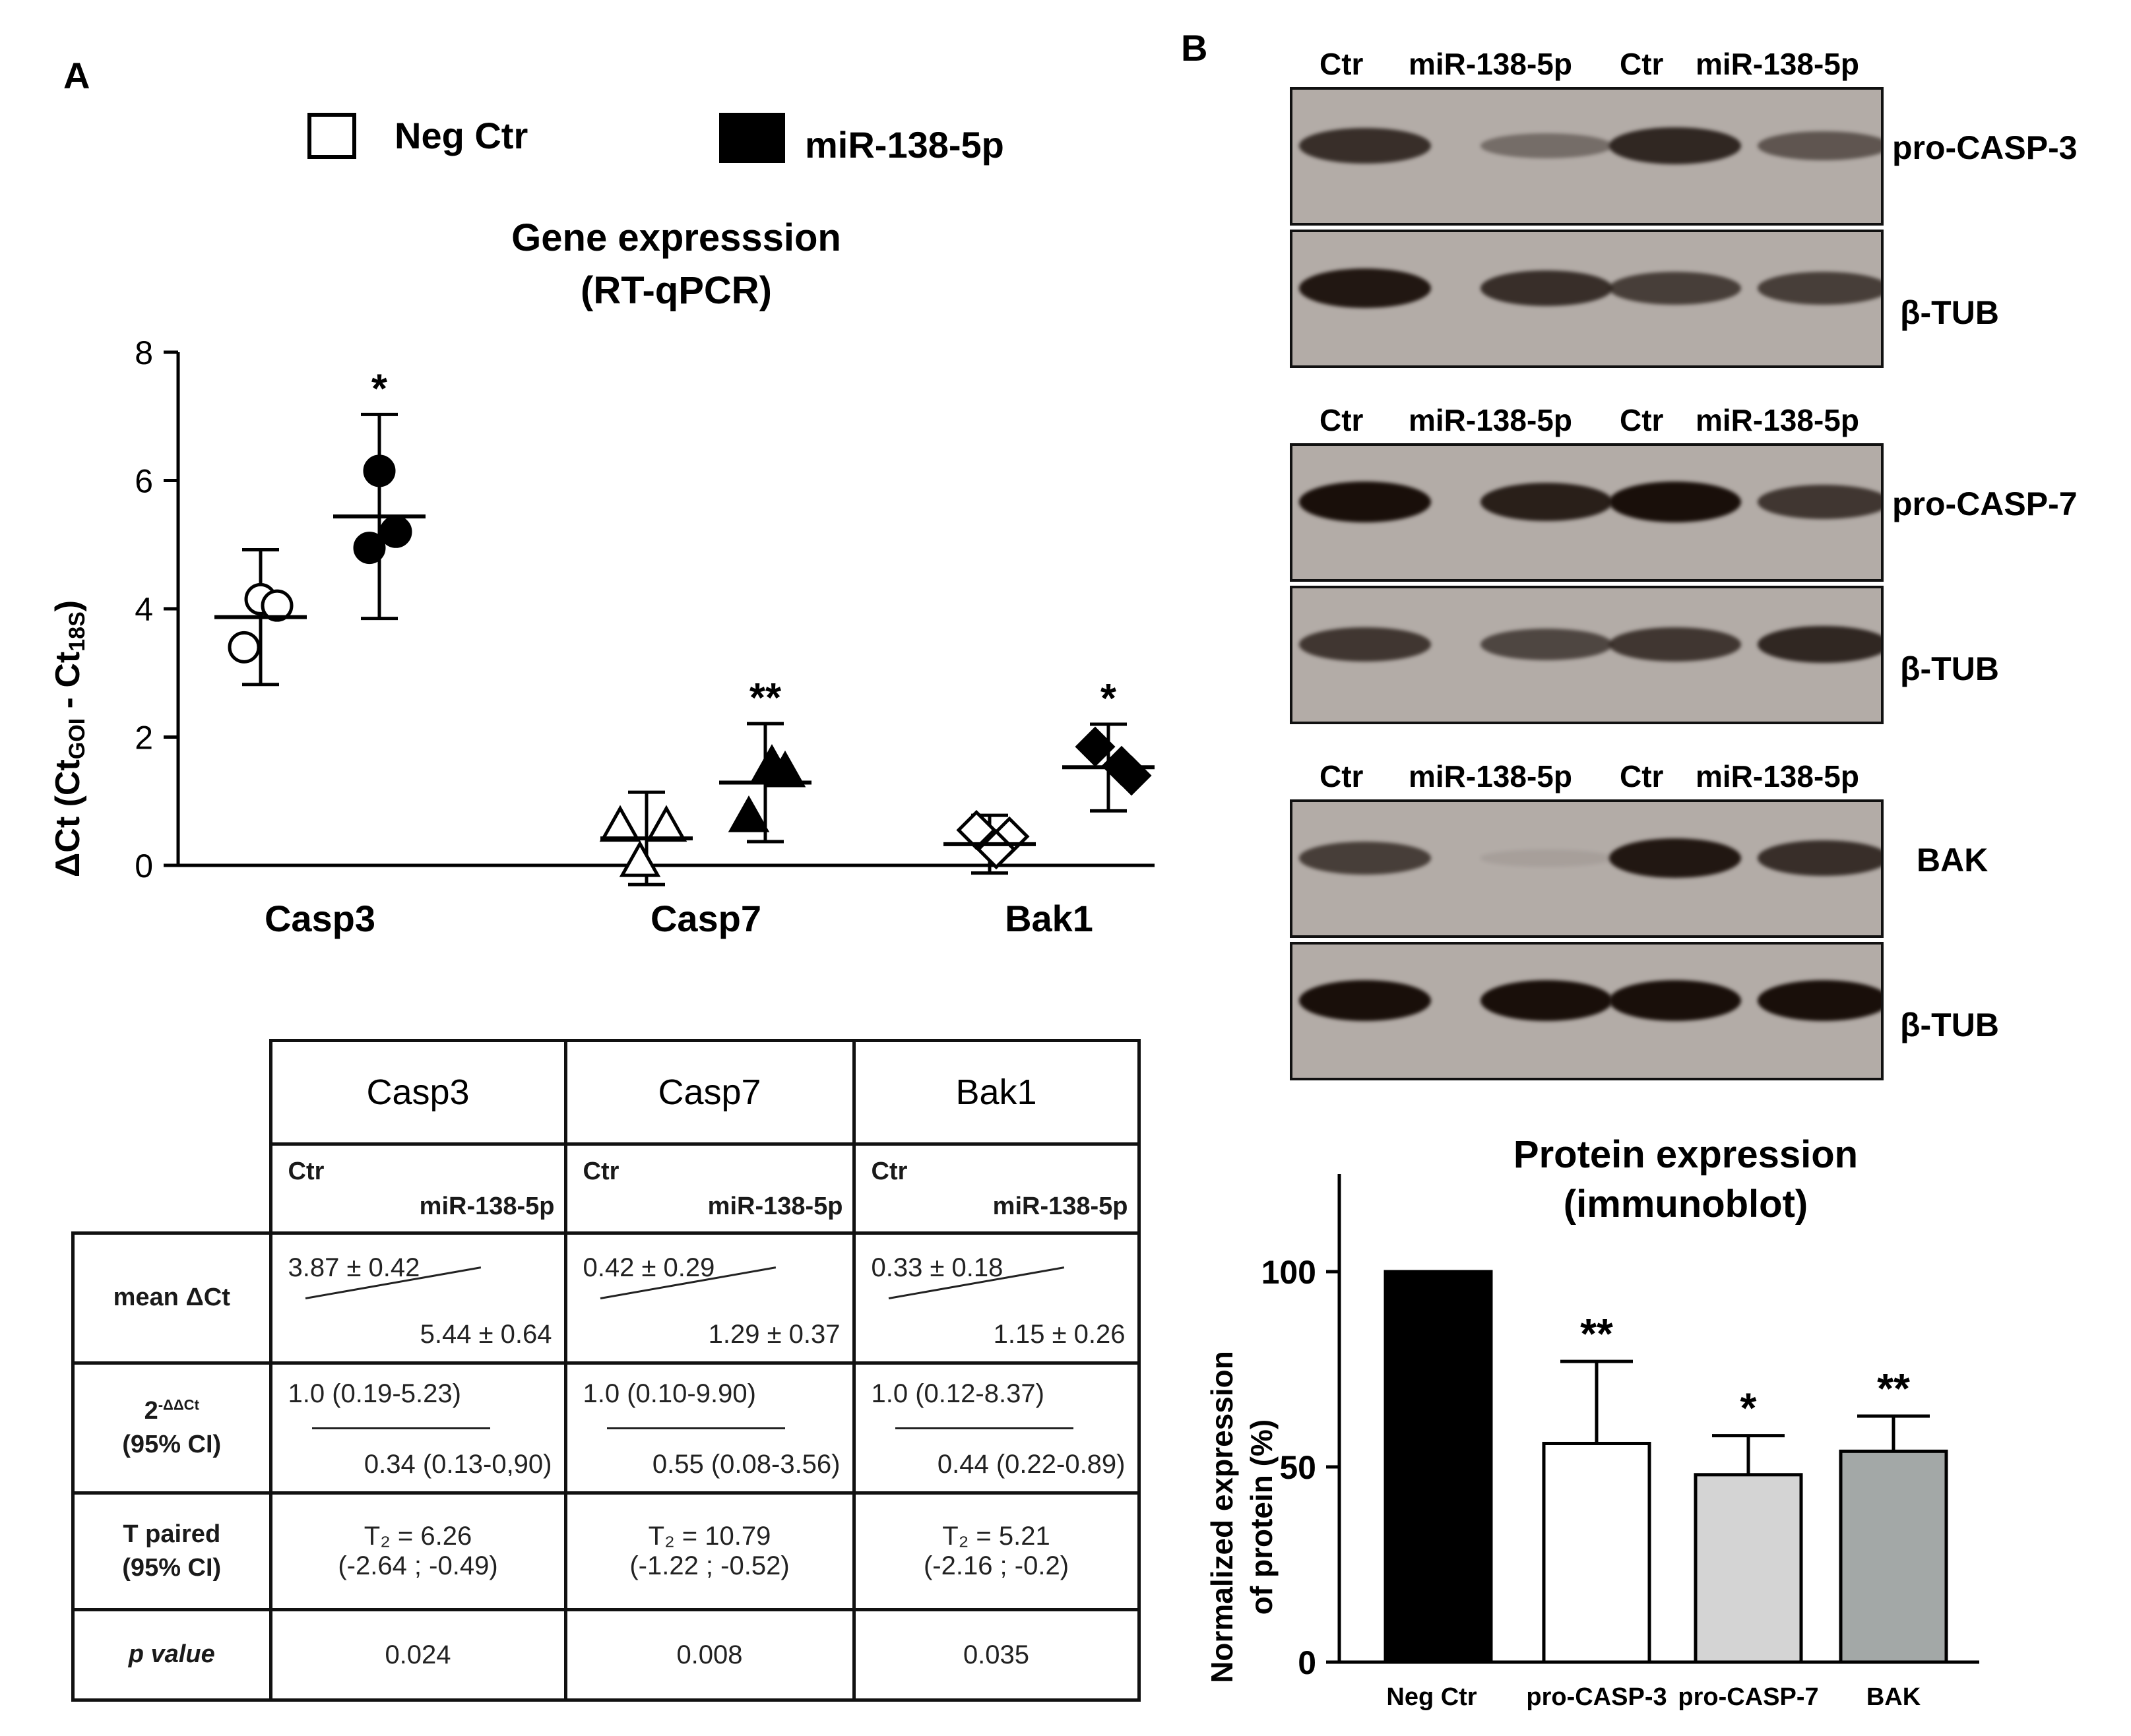 This screenshot has height=1736, width=2131. I want to click on scatter-y-tick-label: 0, so click(144, 866).